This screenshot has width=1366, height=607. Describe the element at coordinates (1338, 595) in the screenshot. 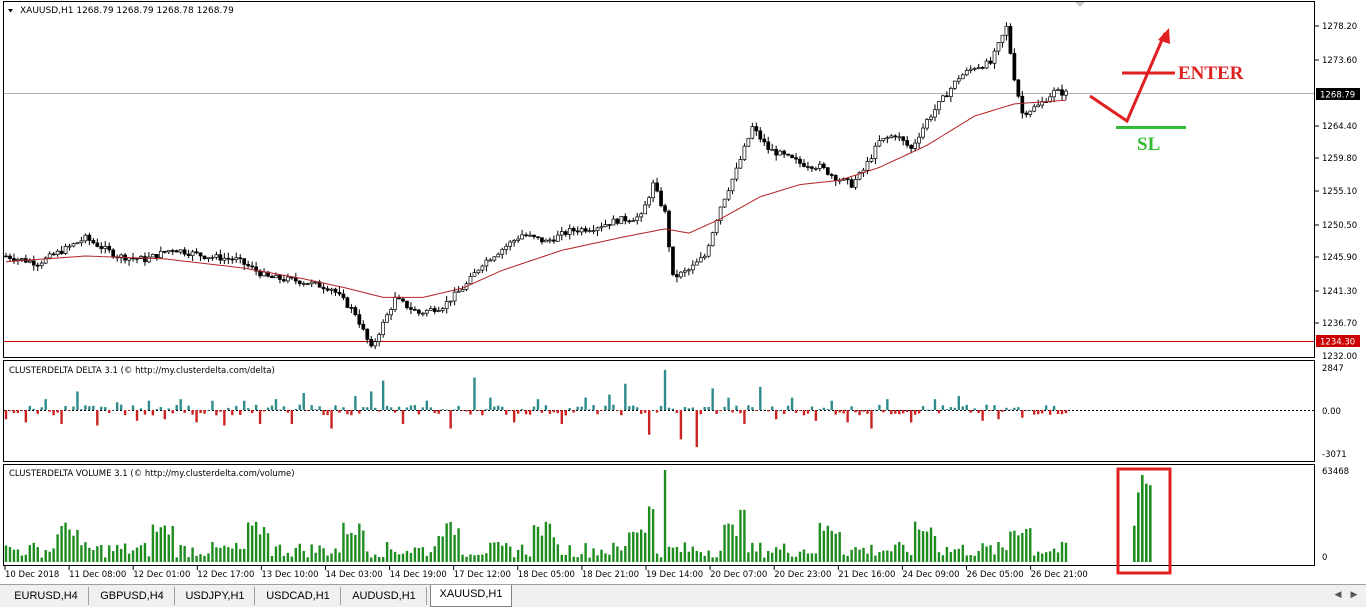

I see `scroll-left-icon: ◀` at that location.